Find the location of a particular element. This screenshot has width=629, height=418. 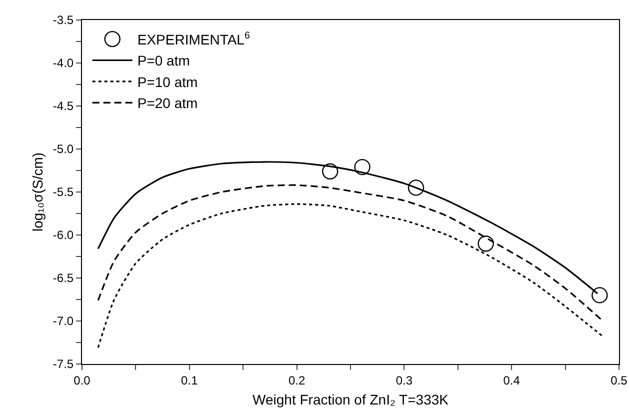

y-tick-label: -4.5 is located at coordinates (63, 106).